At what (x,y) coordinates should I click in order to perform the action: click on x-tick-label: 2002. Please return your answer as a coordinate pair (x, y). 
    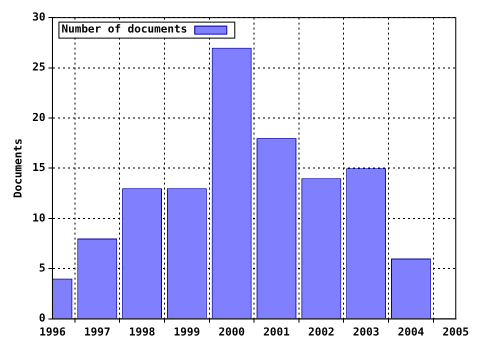
    Looking at the image, I should click on (321, 331).